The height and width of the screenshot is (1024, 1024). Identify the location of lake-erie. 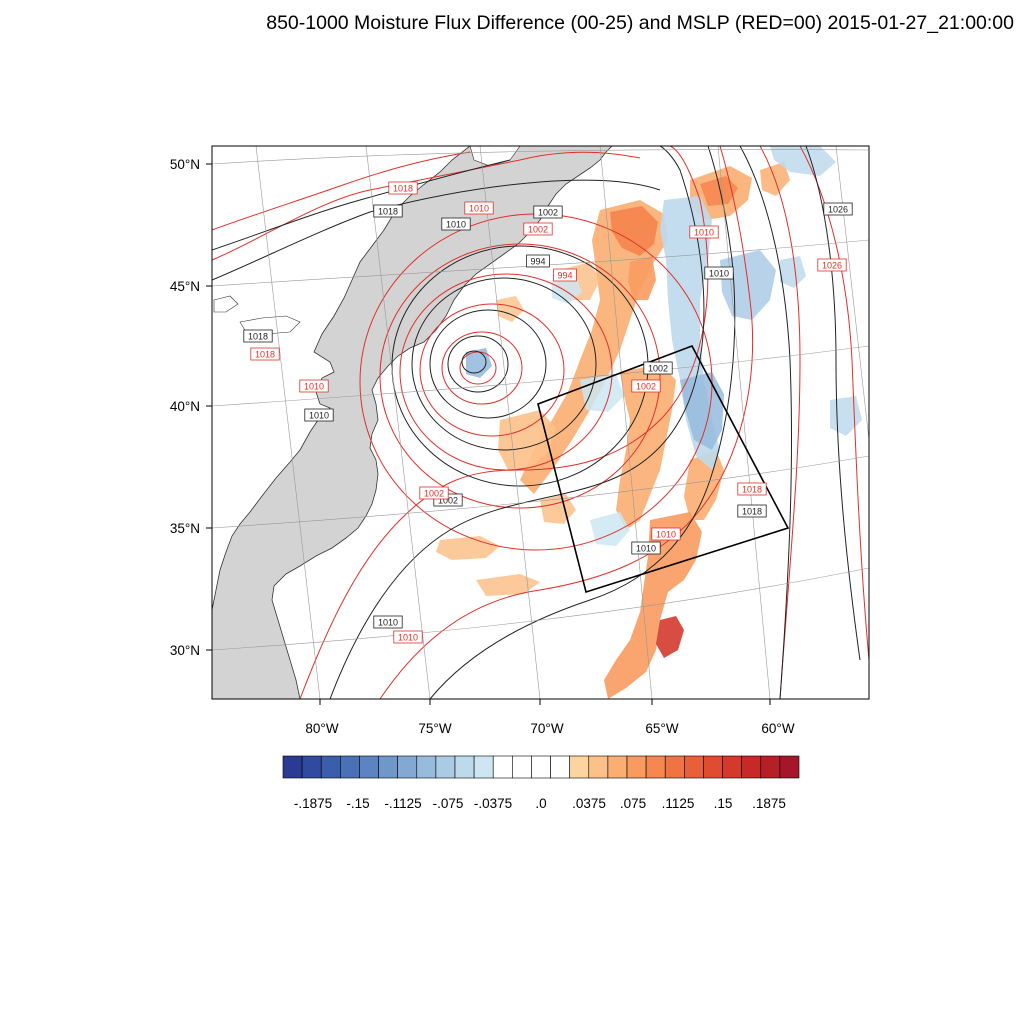
(226, 304).